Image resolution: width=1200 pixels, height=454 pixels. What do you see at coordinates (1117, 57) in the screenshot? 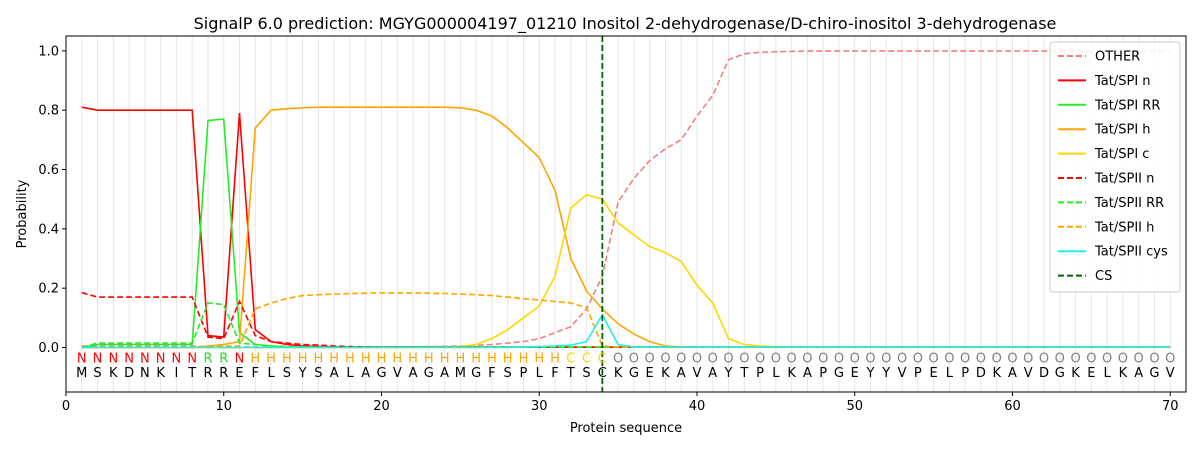
I see `legend-label: OTHER` at bounding box center [1117, 57].